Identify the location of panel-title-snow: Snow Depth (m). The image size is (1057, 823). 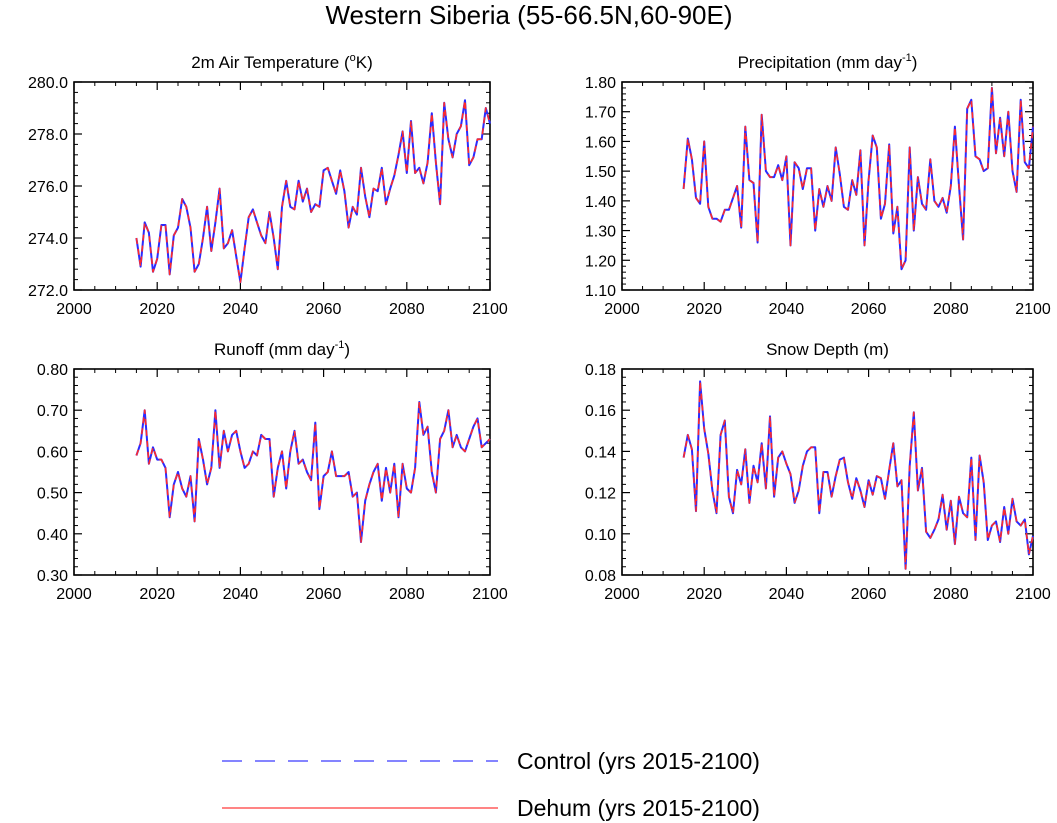
(827, 349).